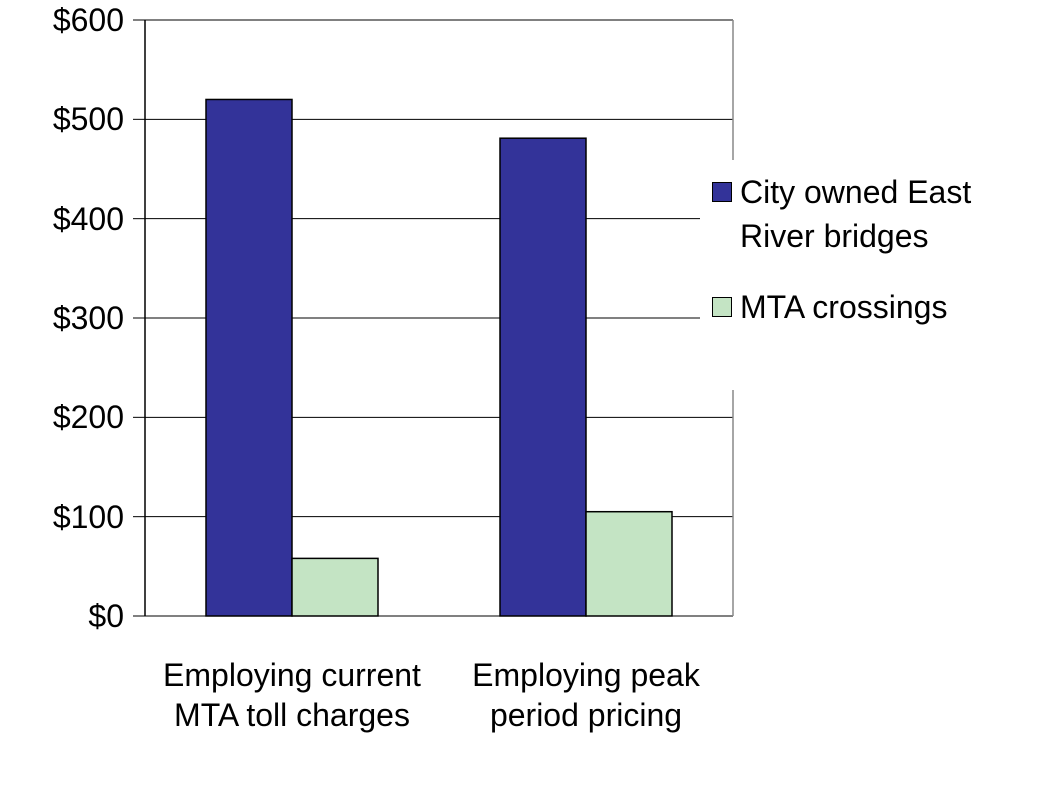 The height and width of the screenshot is (801, 1038). What do you see at coordinates (88, 119) in the screenshot?
I see `y-tick-label: $500` at bounding box center [88, 119].